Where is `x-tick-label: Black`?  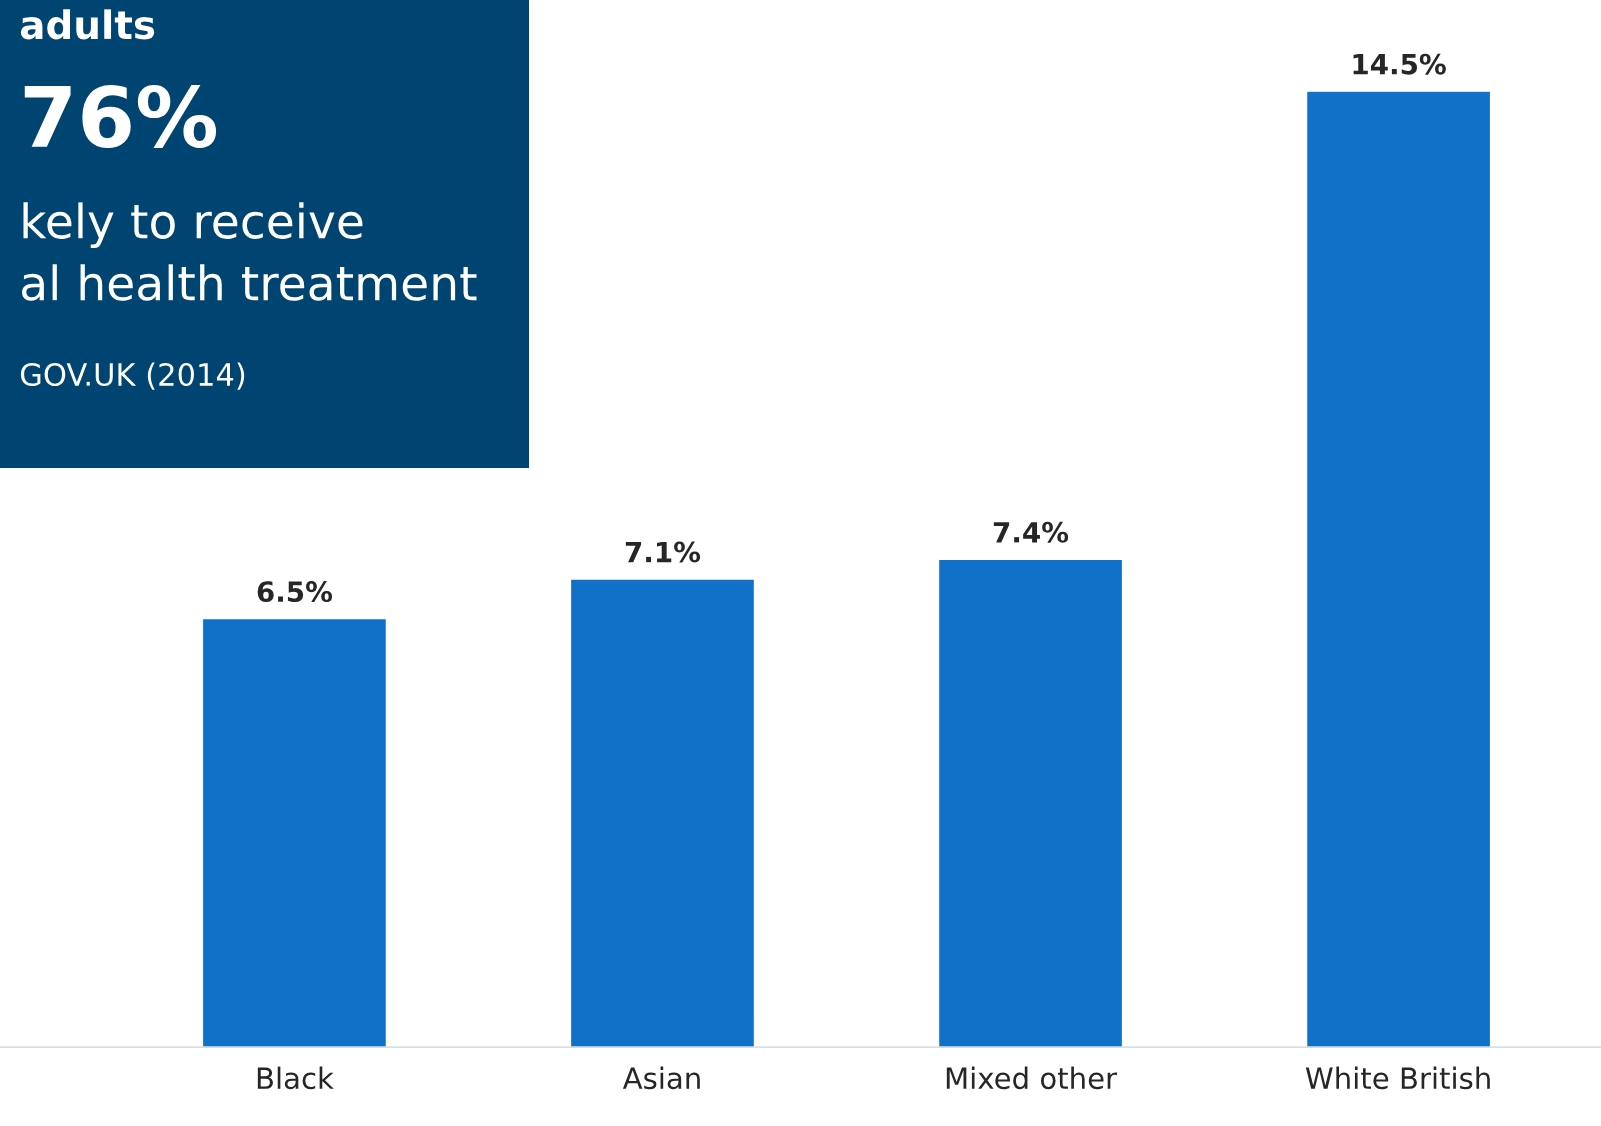 x-tick-label: Black is located at coordinates (295, 1078).